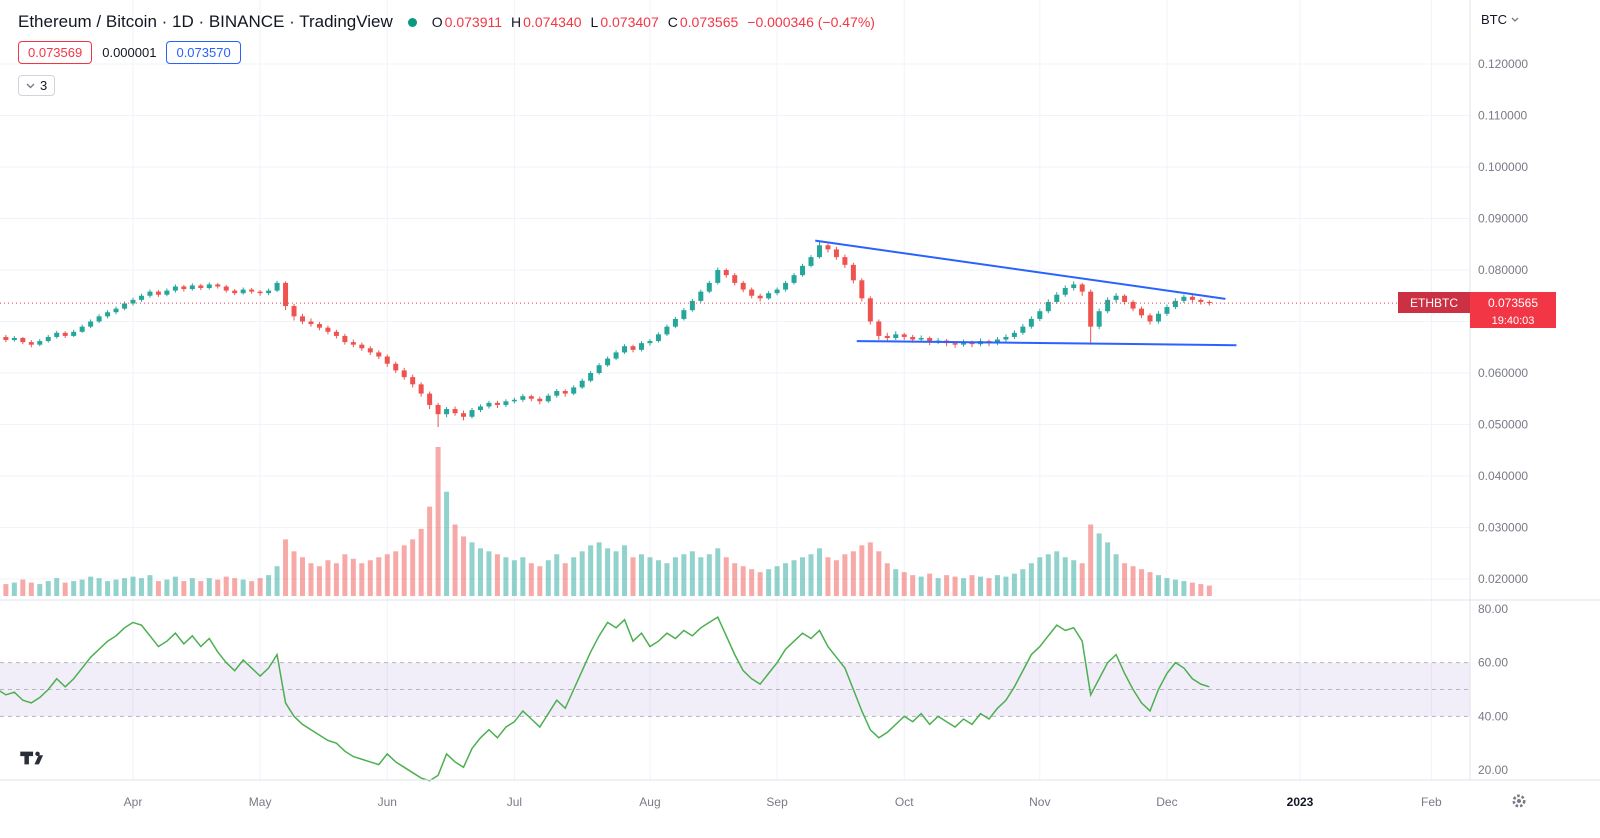 The image size is (1600, 838). I want to click on change-value: −0.000346 (−0.47%), so click(811, 22).